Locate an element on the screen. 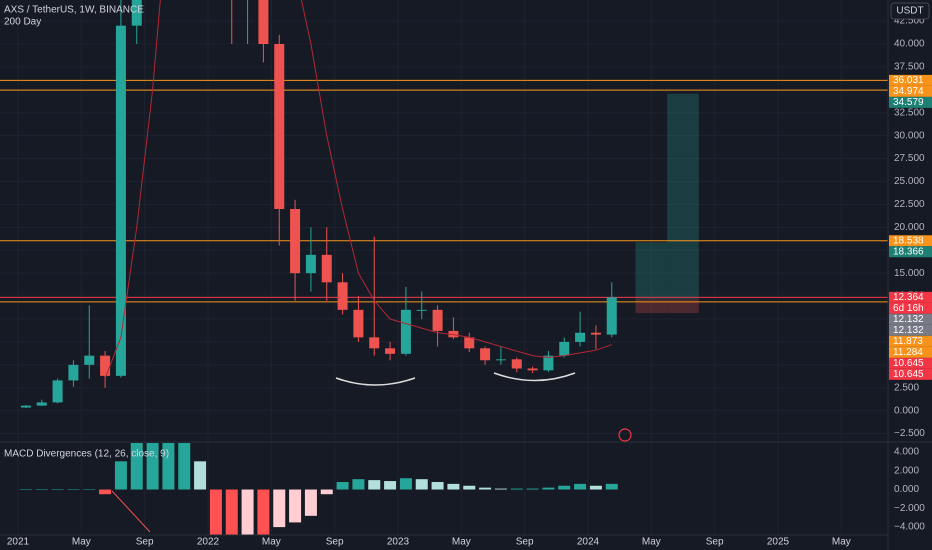  countdown-box is located at coordinates (910, 308).